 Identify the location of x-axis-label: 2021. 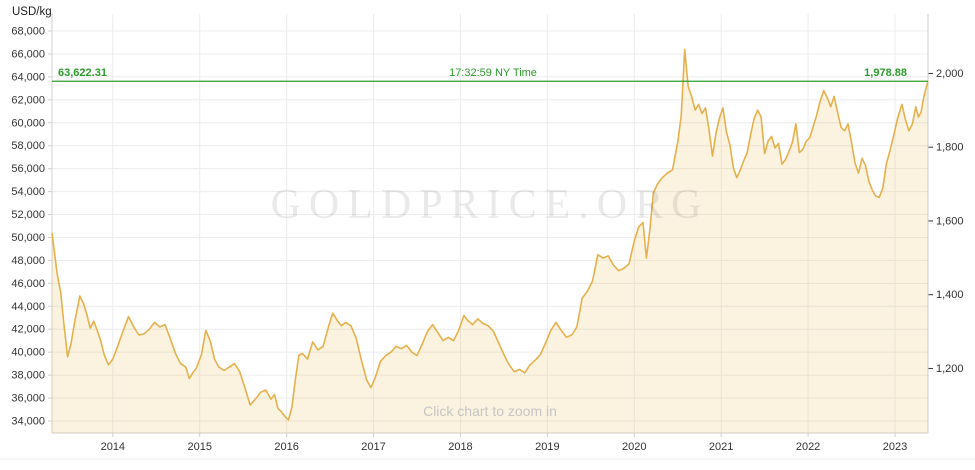
(721, 447).